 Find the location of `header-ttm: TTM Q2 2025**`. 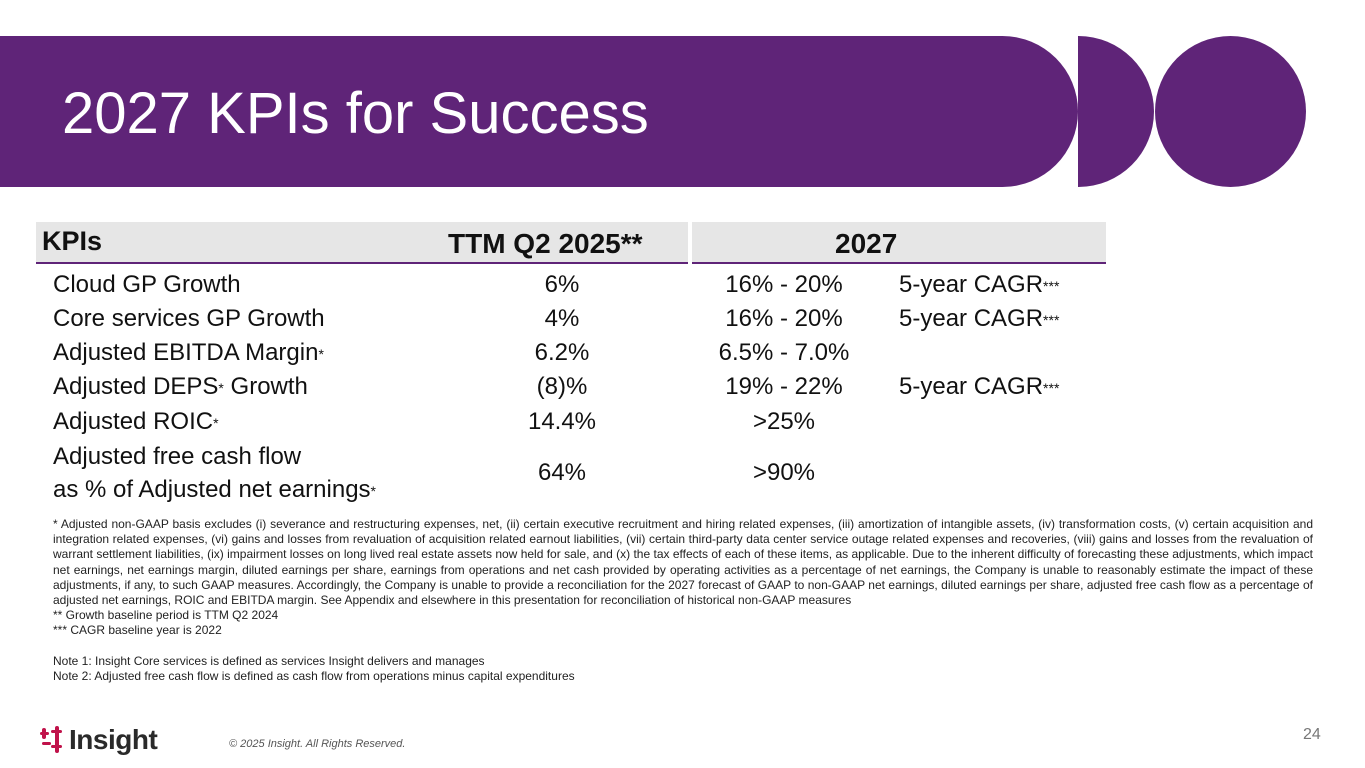

header-ttm: TTM Q2 2025** is located at coordinates (545, 243).